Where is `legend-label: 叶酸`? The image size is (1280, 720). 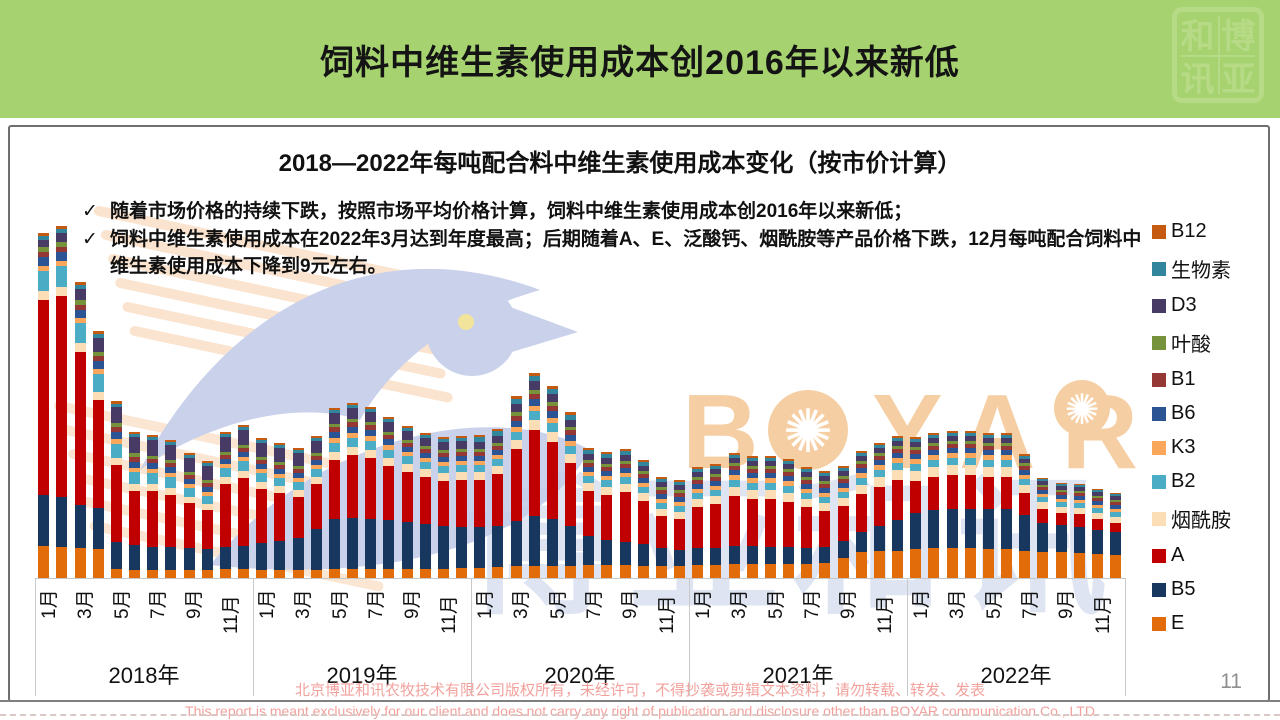
legend-label: 叶酸 is located at coordinates (1191, 345).